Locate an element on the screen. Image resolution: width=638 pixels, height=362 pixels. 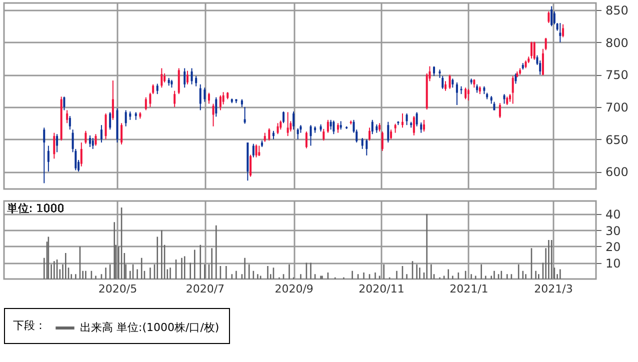
y-tick-label: 30 is located at coordinates (613, 231).